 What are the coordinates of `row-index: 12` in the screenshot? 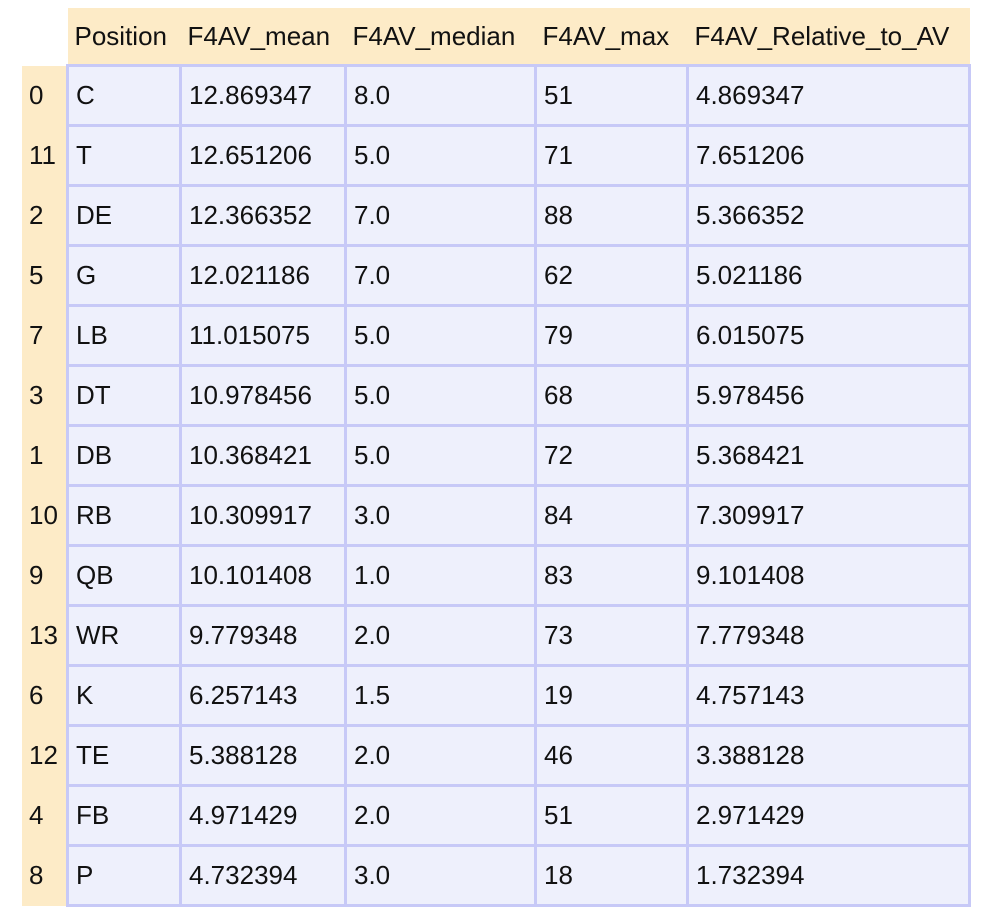 It's located at (45, 755).